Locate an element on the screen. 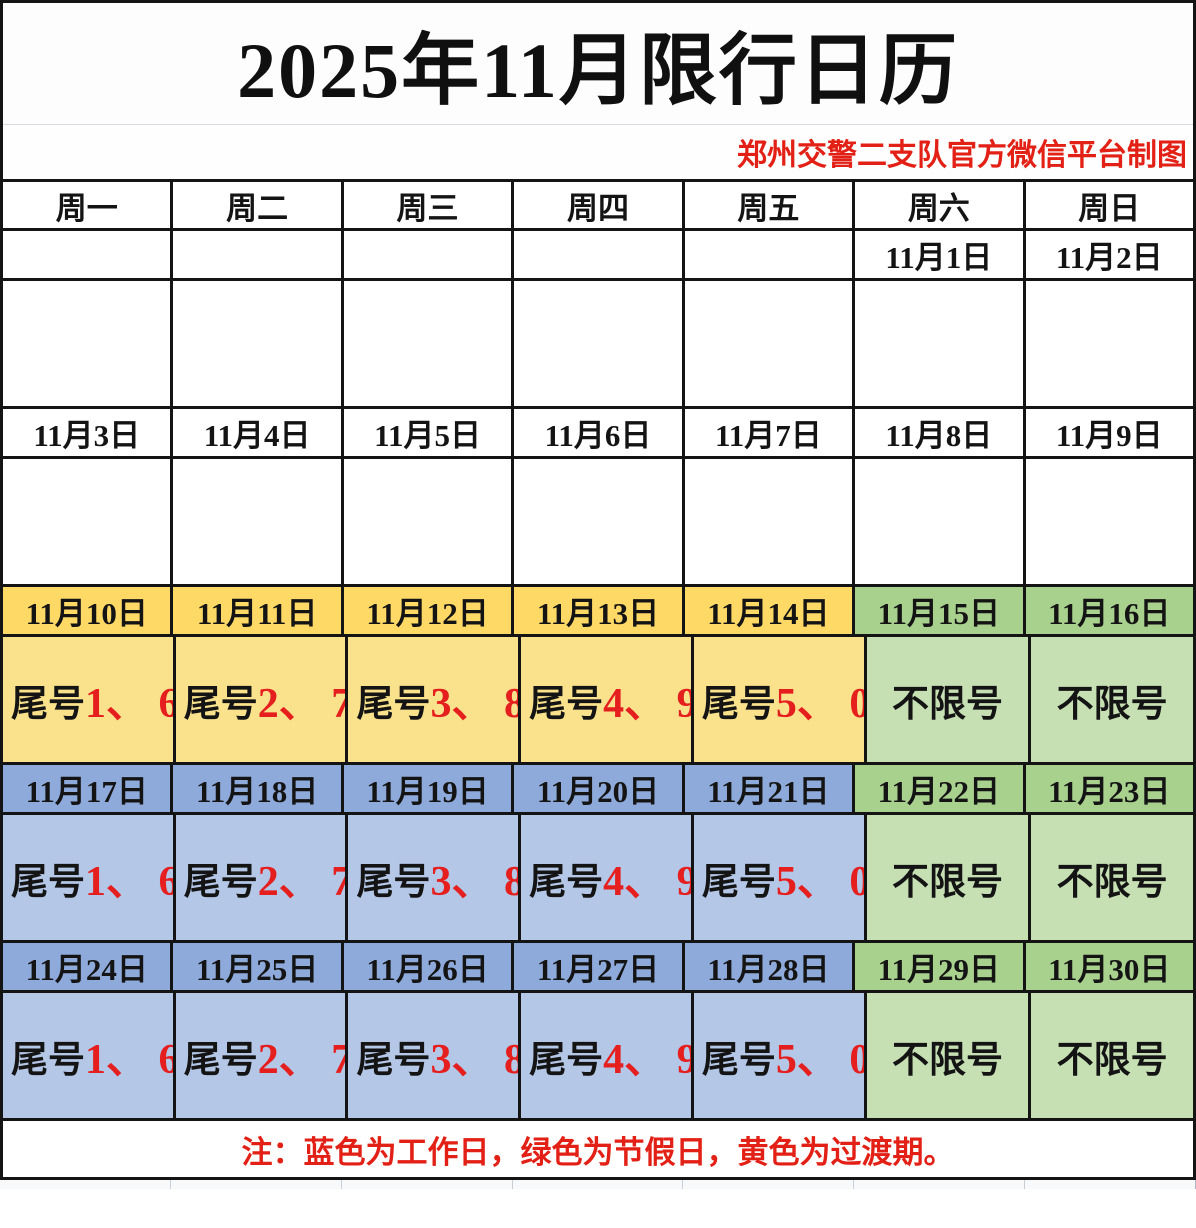 The width and height of the screenshot is (1196, 1228). date-cell-nov18: 11月18日 is located at coordinates (258, 788).